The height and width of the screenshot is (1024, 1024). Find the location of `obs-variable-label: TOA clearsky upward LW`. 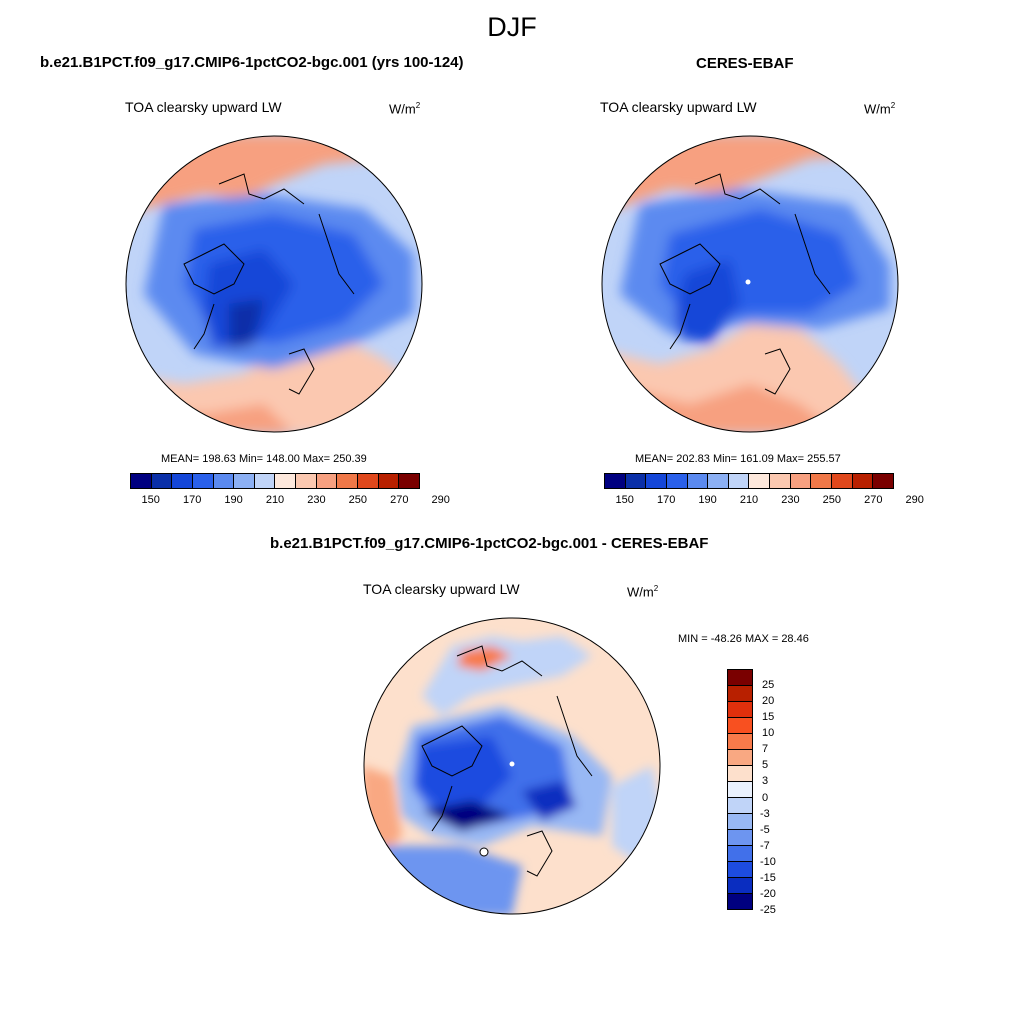

obs-variable-label: TOA clearsky upward LW is located at coordinates (678, 107).